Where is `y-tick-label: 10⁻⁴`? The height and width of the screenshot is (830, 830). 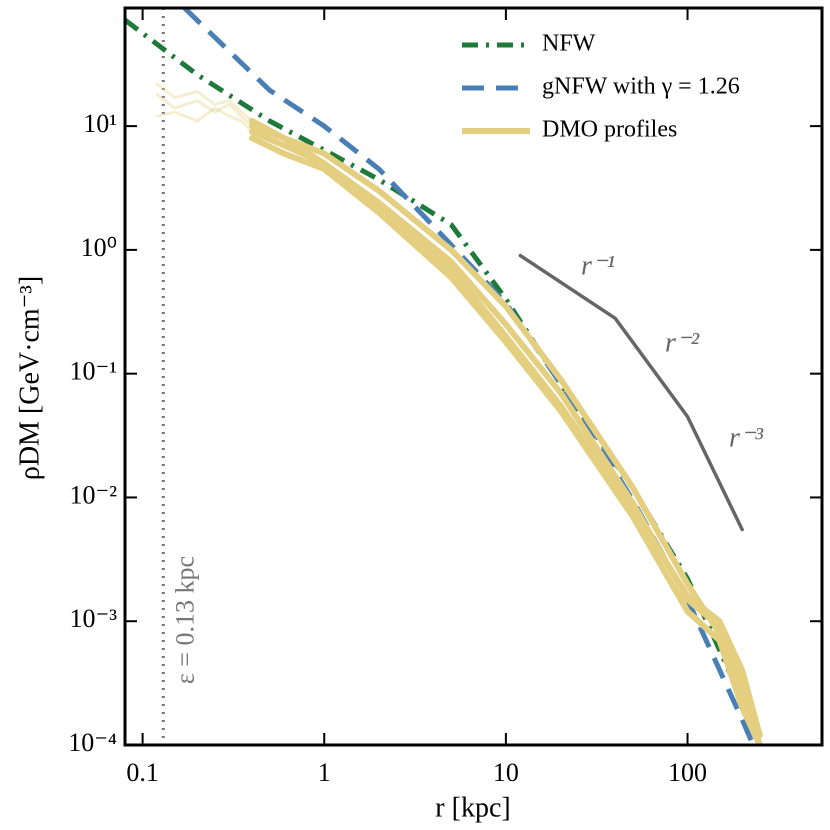
y-tick-label: 10⁻⁴ is located at coordinates (92, 742).